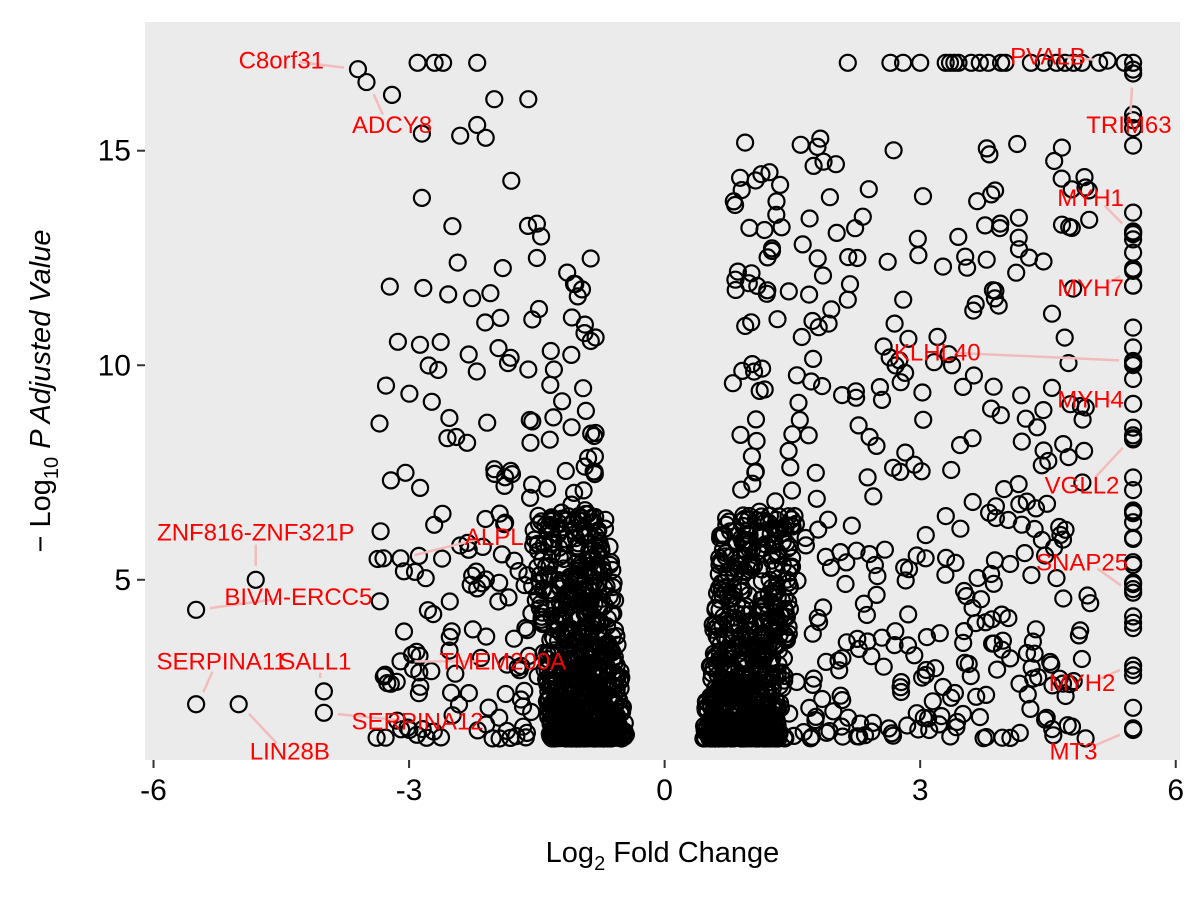 This screenshot has height=900, width=1200. What do you see at coordinates (290, 751) in the screenshot?
I see `gene-label: LIN28B` at bounding box center [290, 751].